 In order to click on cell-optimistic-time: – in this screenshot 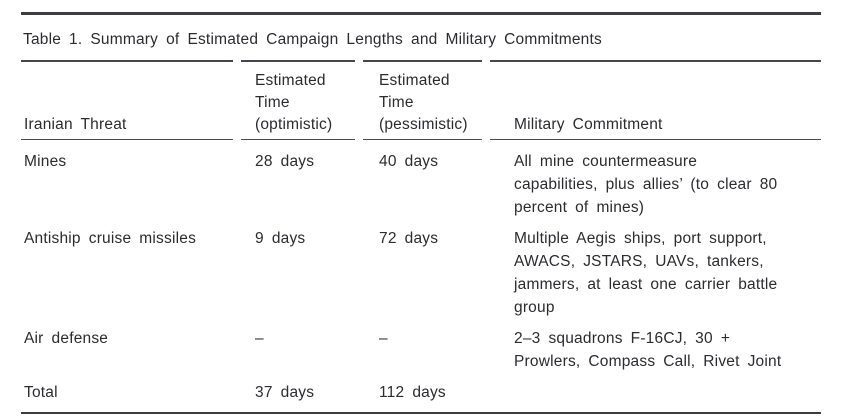, I will do `click(259, 338)`.